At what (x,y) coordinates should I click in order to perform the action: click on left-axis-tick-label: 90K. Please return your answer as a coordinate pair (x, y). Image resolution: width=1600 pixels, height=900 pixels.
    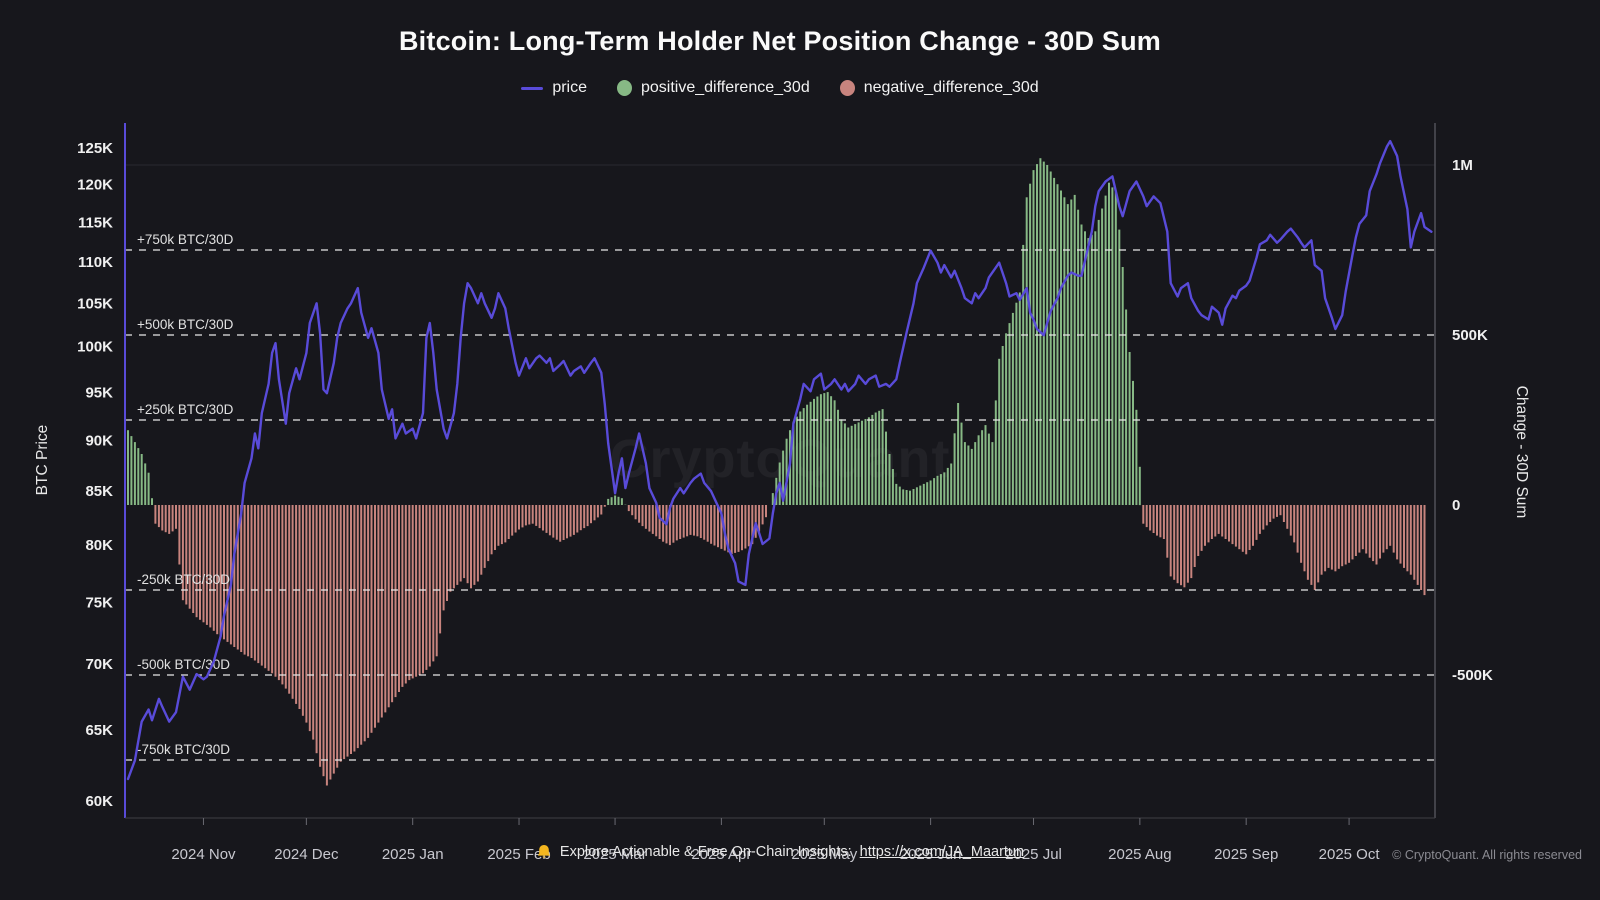
    Looking at the image, I should click on (99, 440).